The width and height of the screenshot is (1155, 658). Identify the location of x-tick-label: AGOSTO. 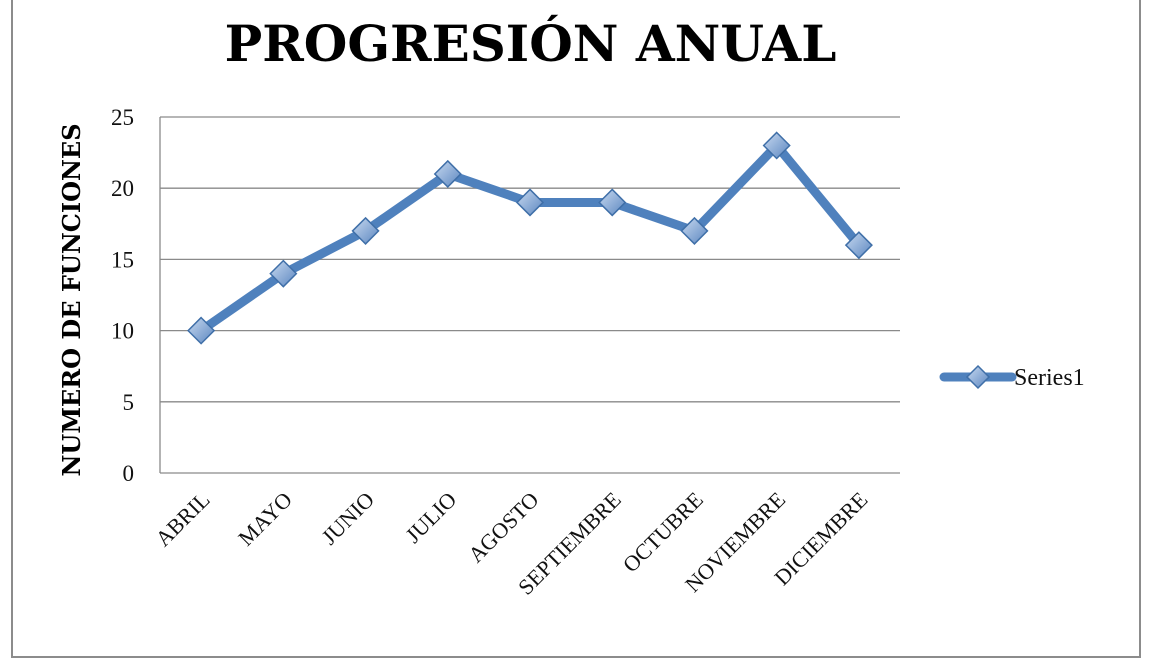
(503, 527).